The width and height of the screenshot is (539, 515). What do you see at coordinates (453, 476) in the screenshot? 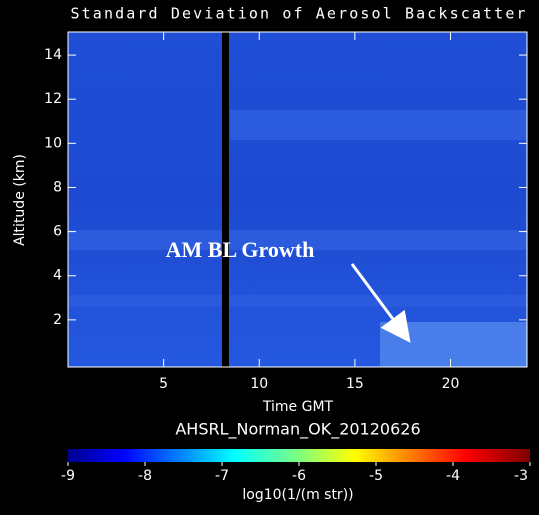
I see `colorbar-tick-label: -4` at bounding box center [453, 476].